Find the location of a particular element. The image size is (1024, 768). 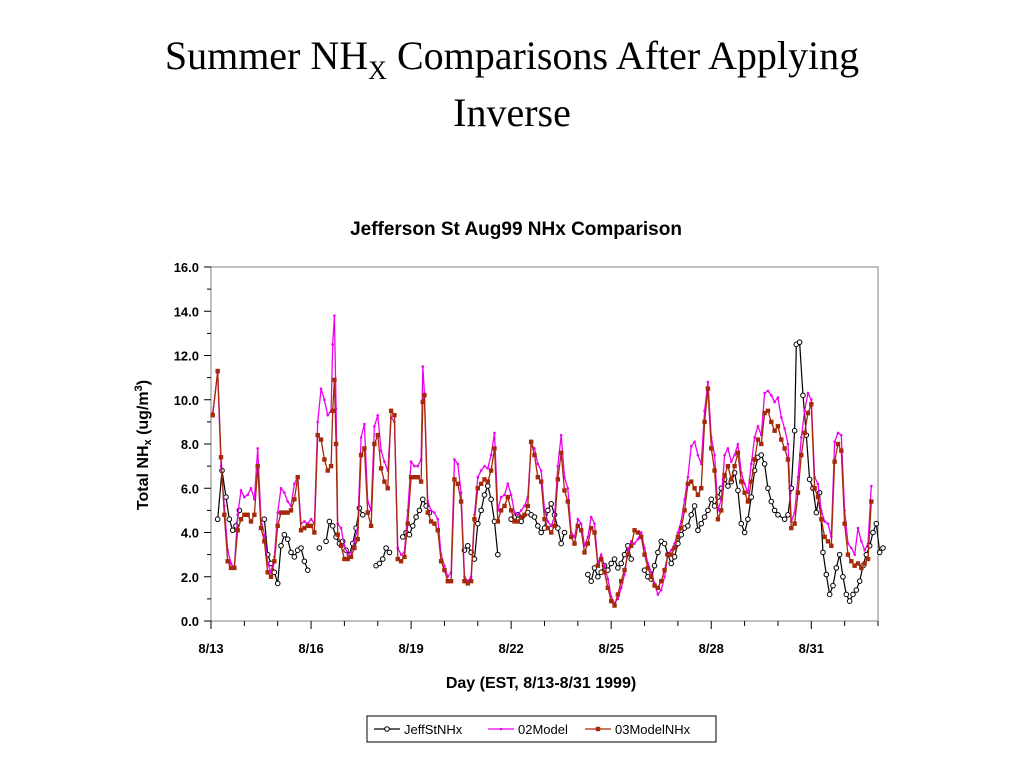

legend-box is located at coordinates (541, 729).